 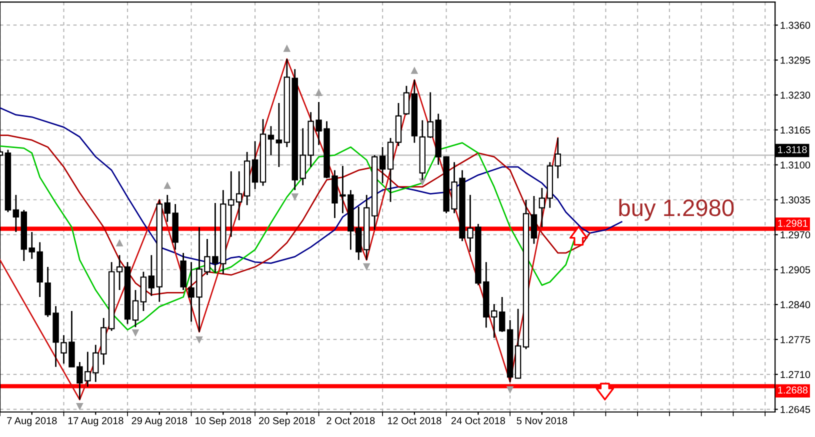 What do you see at coordinates (478, 420) in the screenshot?
I see `x-tick-label: 24 Oct 2018` at bounding box center [478, 420].